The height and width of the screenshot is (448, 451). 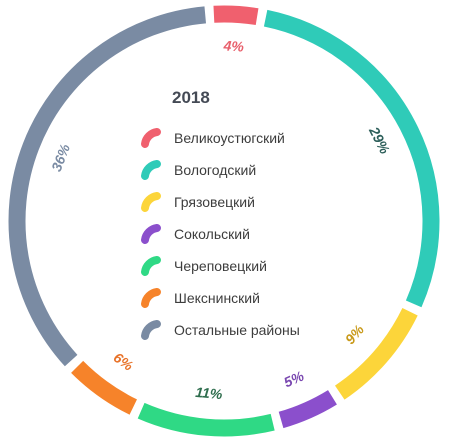 What do you see at coordinates (209, 393) in the screenshot?
I see `data-label: 11%` at bounding box center [209, 393].